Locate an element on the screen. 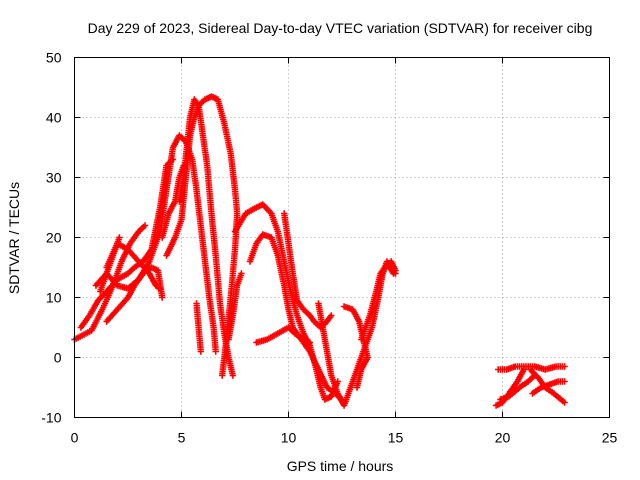  y-axis-label: SDTVAR / TECUs is located at coordinates (14, 238).